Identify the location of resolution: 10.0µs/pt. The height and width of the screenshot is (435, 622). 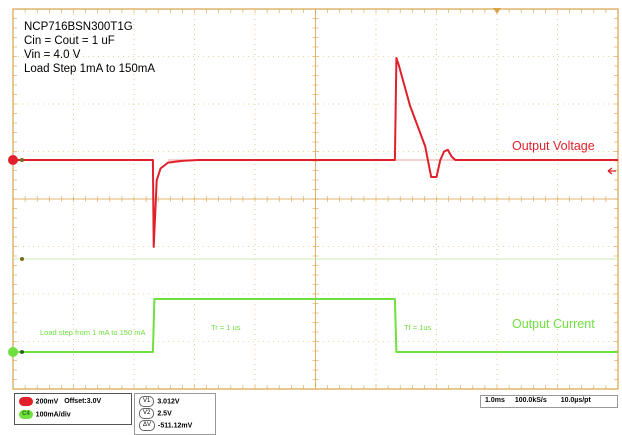
(575, 400).